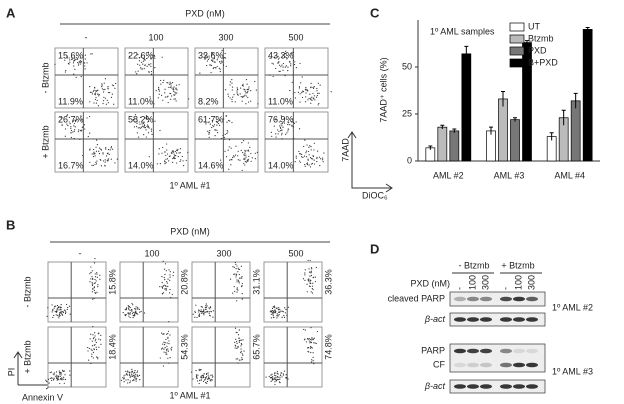  What do you see at coordinates (155, 37) in the screenshot?
I see `column-label: 100` at bounding box center [155, 37].